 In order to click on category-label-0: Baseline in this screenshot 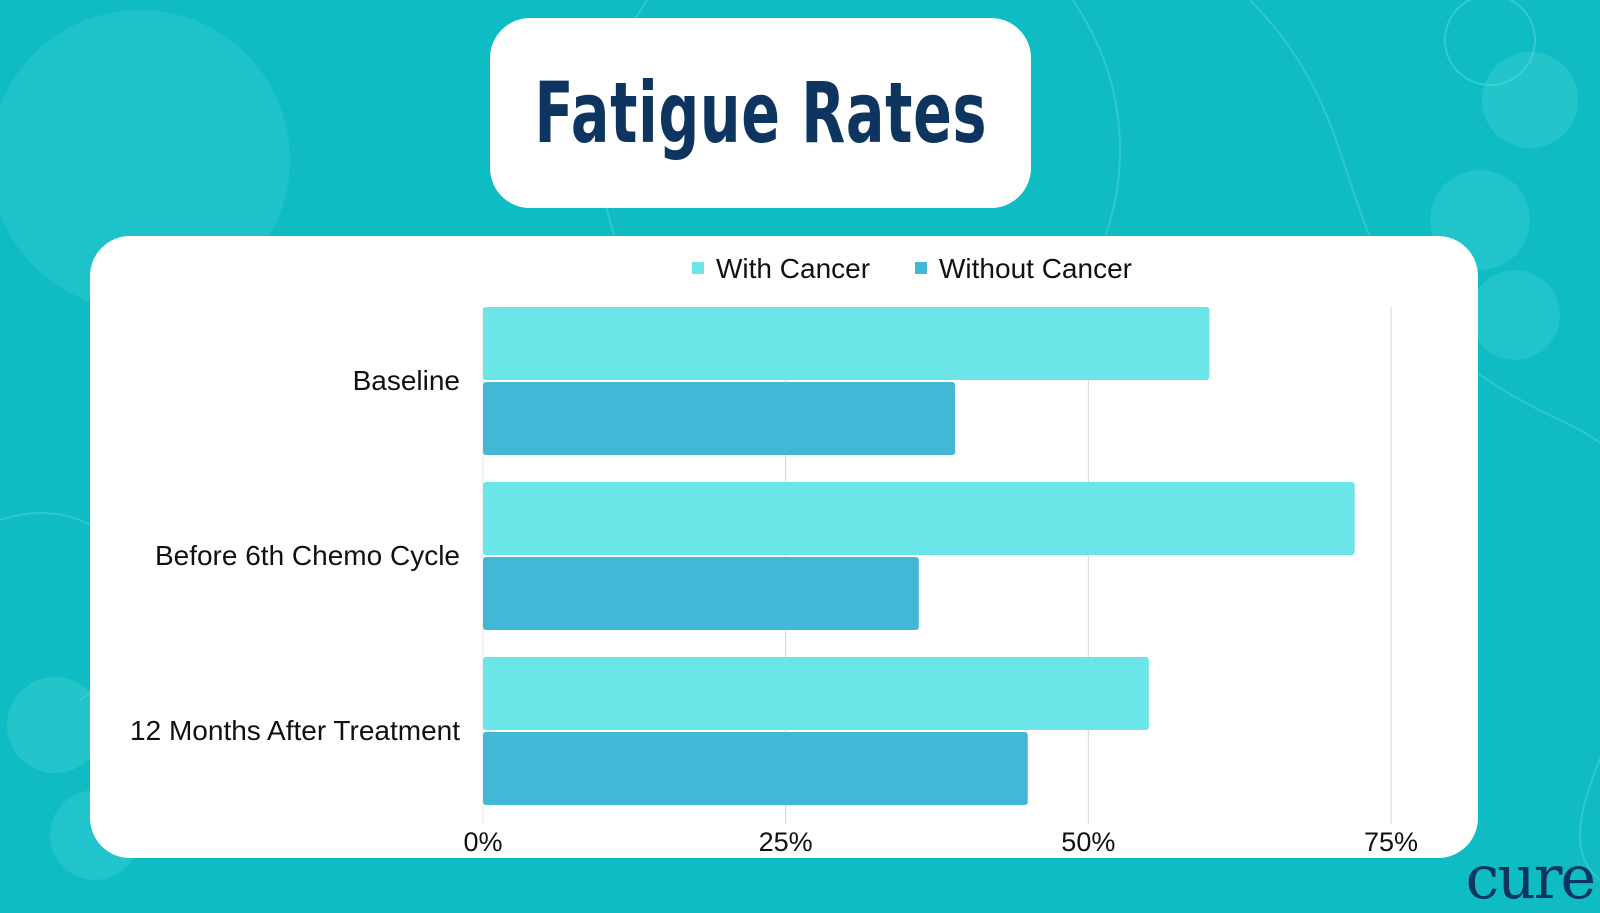, I will do `click(406, 380)`.